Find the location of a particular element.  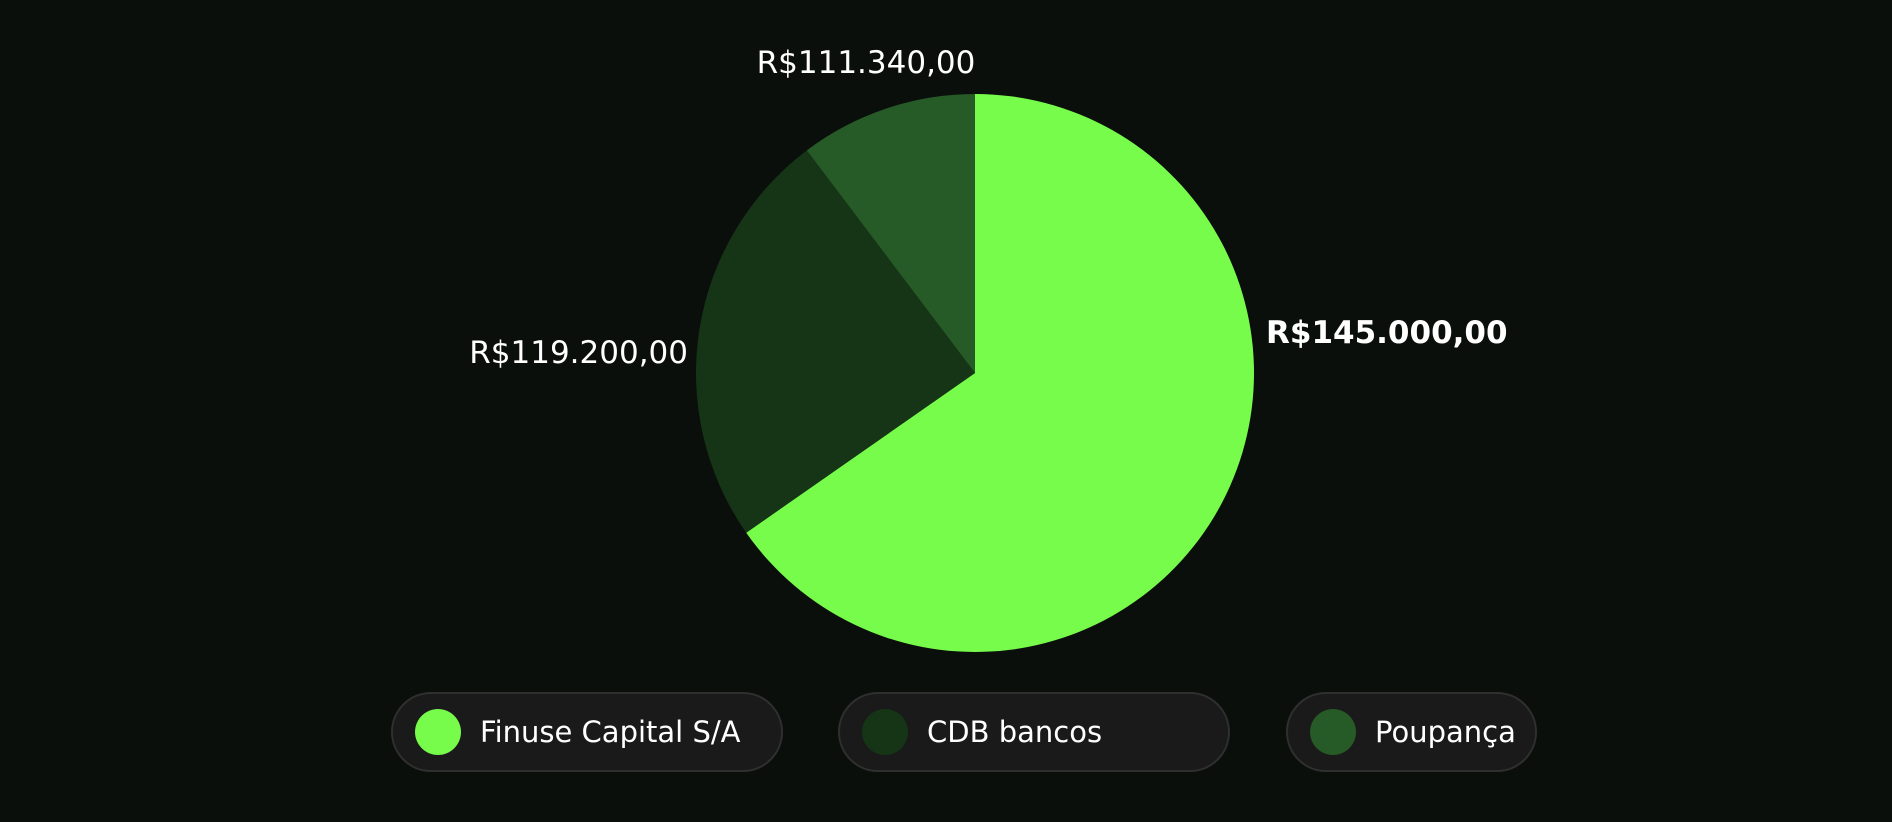

legend-swatch-cdb-bancos is located at coordinates (885, 732).